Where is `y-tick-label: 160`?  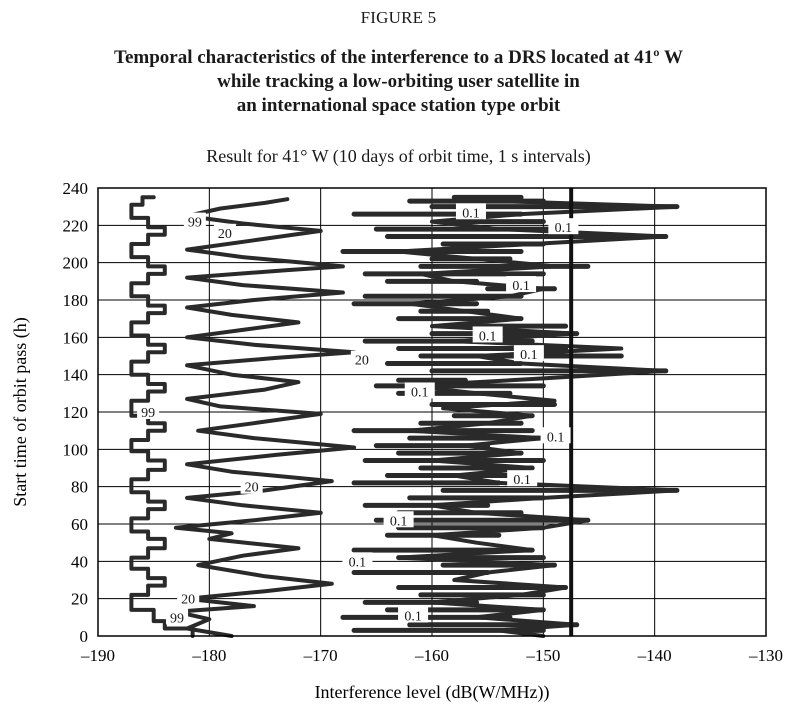
y-tick-label: 160 is located at coordinates (76, 337).